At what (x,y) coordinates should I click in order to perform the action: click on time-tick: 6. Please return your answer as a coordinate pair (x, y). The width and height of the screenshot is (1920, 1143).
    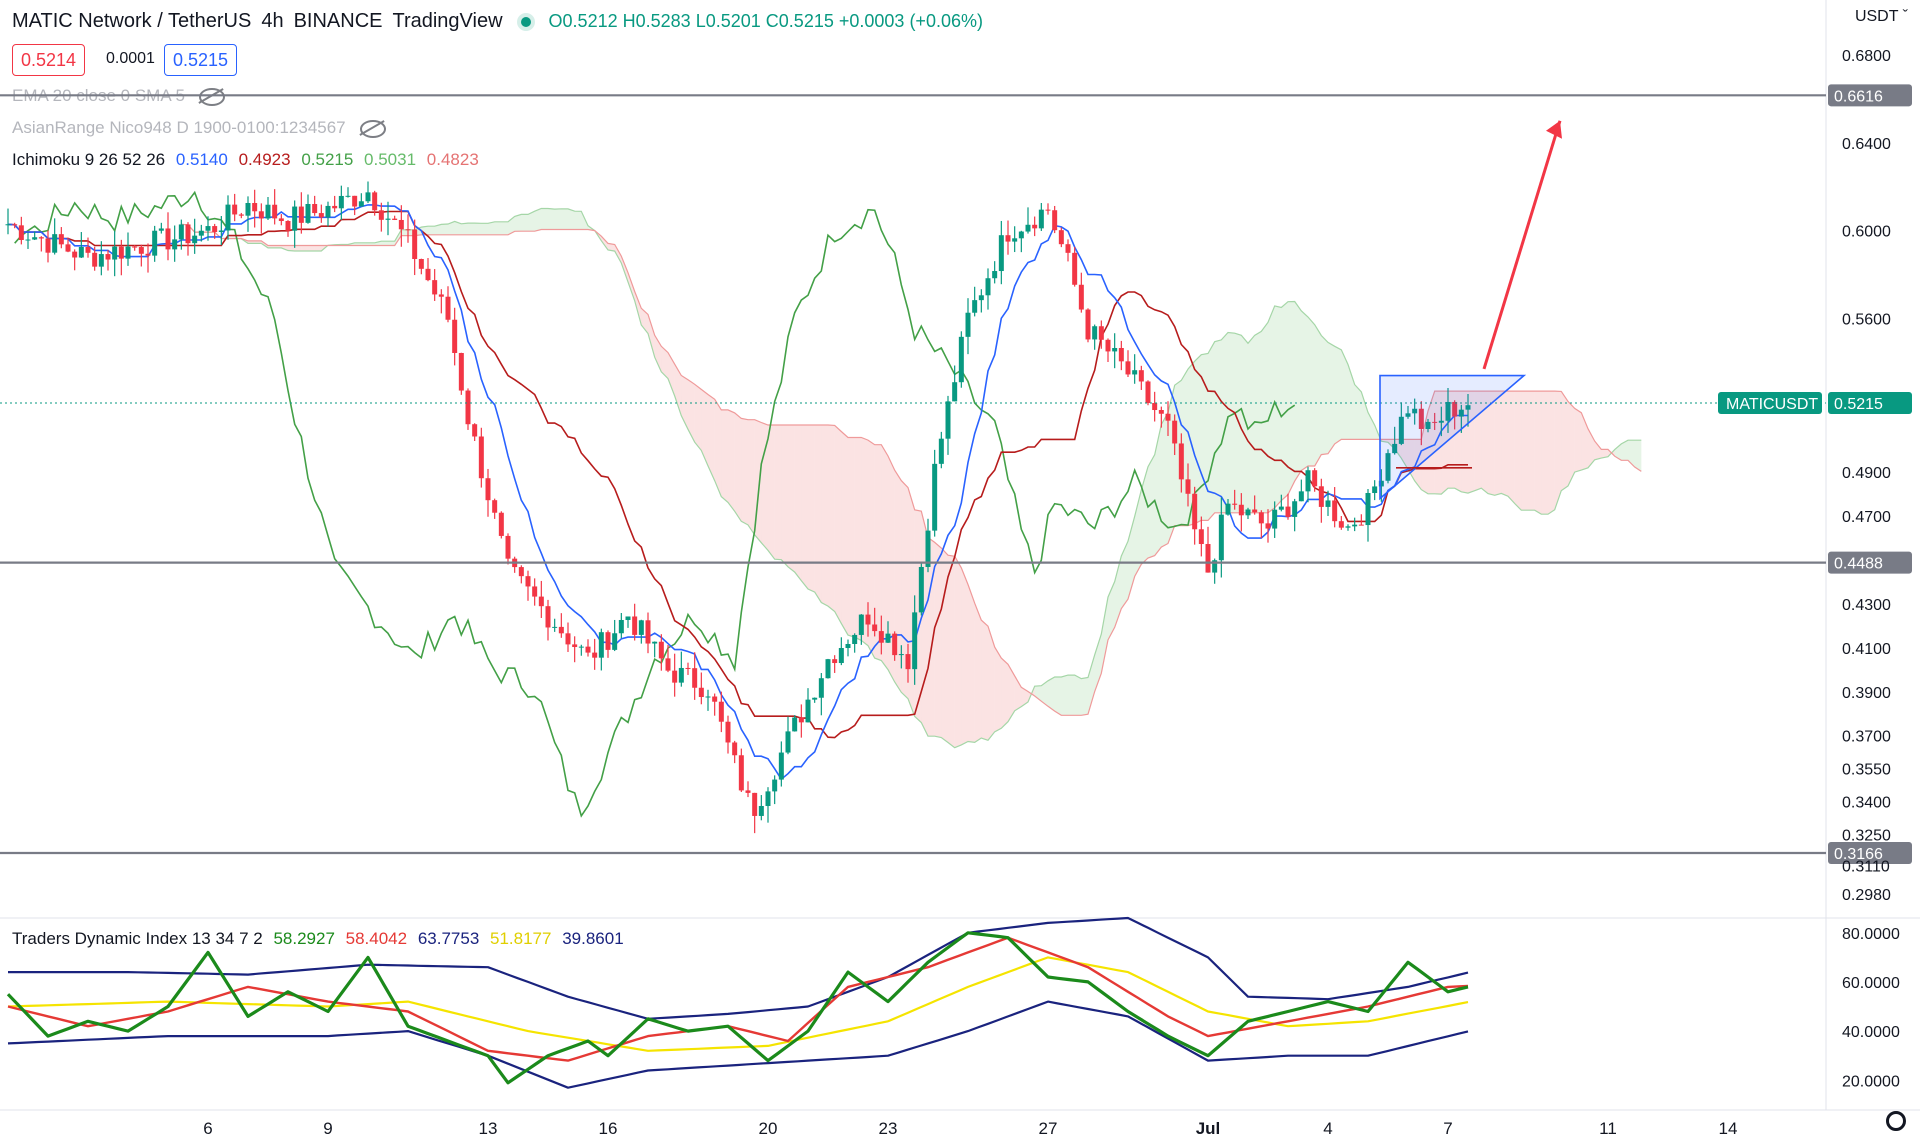
    Looking at the image, I should click on (207, 1128).